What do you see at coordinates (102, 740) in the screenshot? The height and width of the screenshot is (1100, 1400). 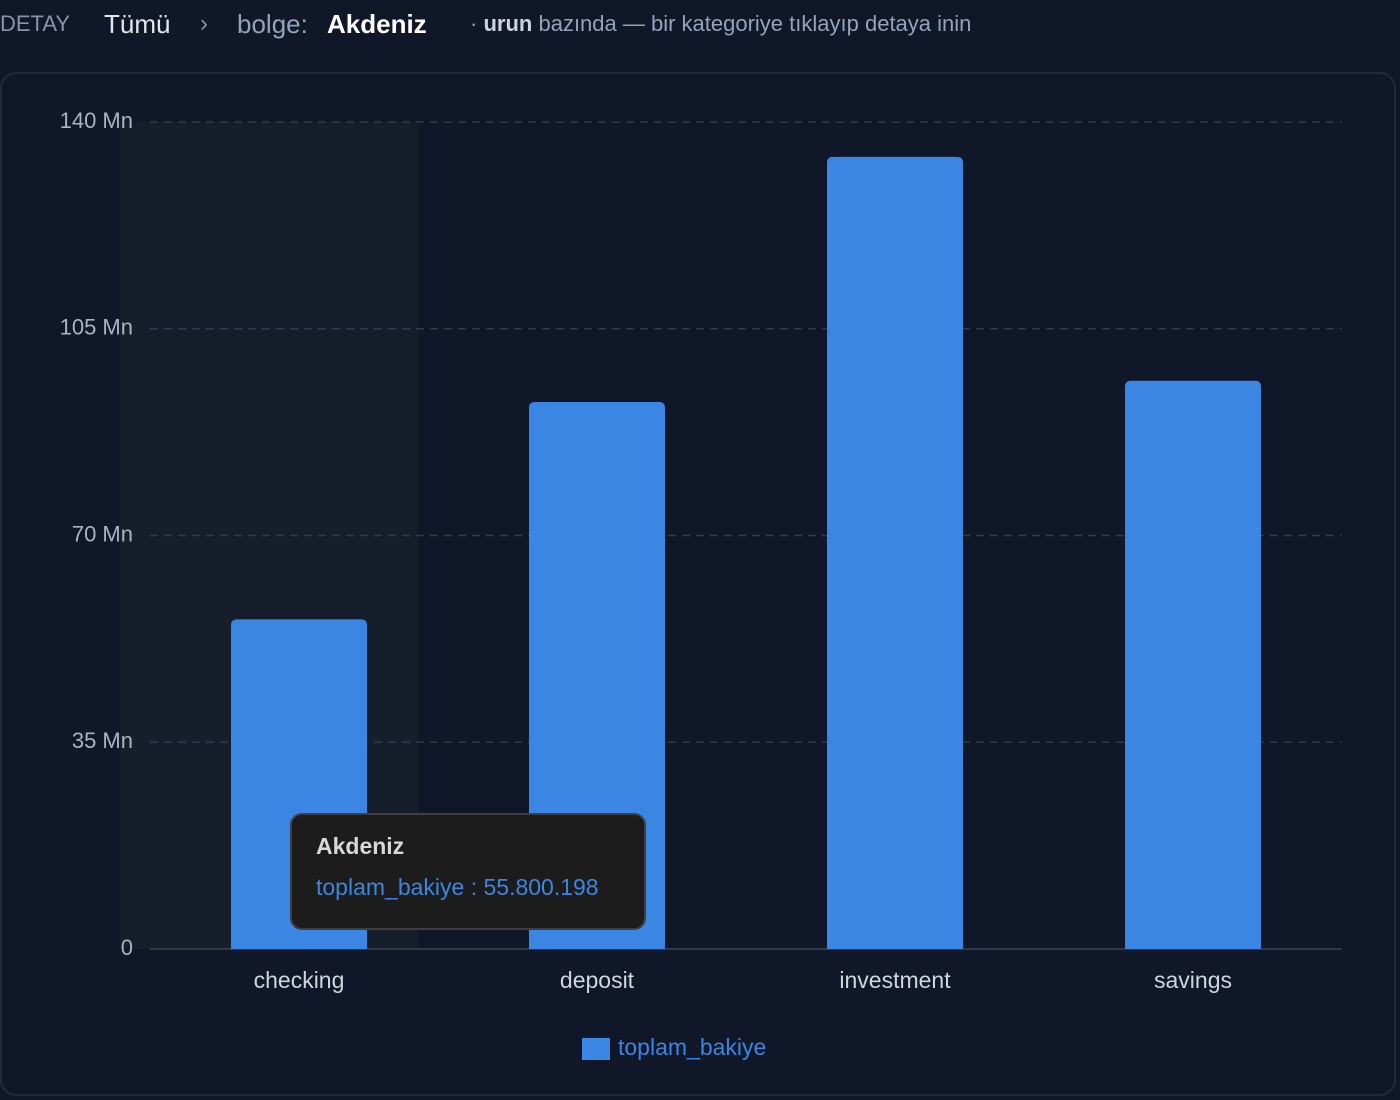 I see `y-tick-label: 35 Mn` at bounding box center [102, 740].